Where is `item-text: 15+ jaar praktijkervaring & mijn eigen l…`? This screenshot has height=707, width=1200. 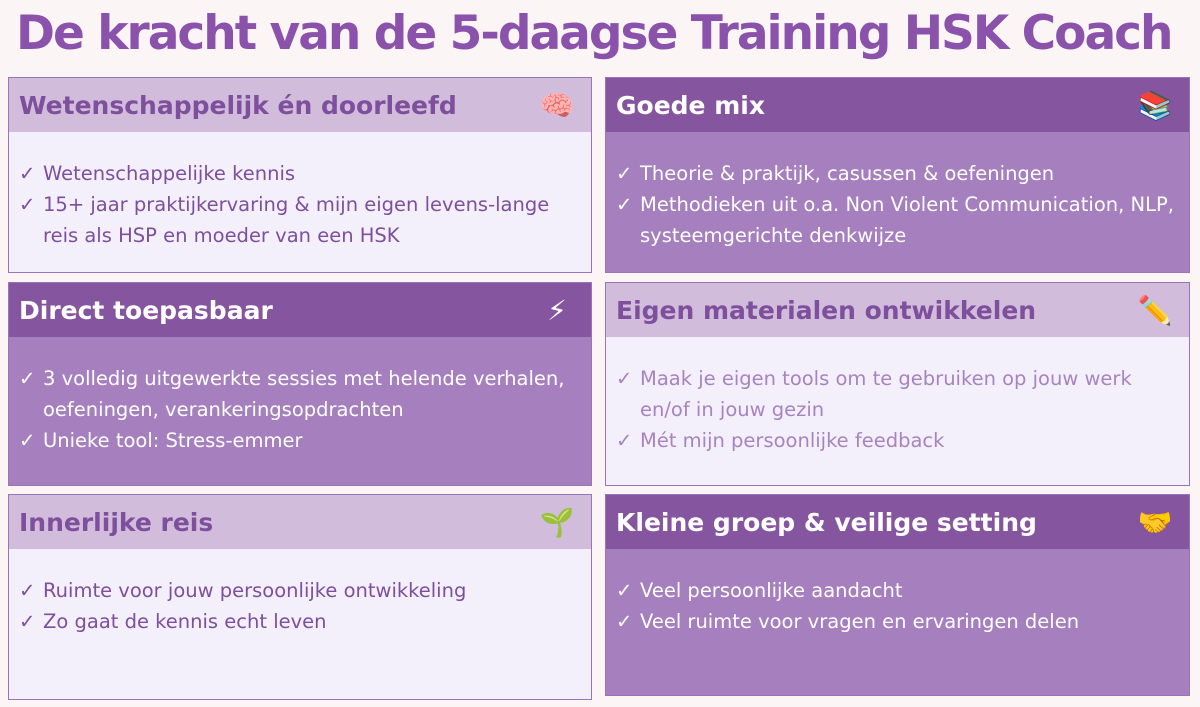
item-text: 15+ jaar praktijkervaring & mijn eigen l… is located at coordinates (296, 220).